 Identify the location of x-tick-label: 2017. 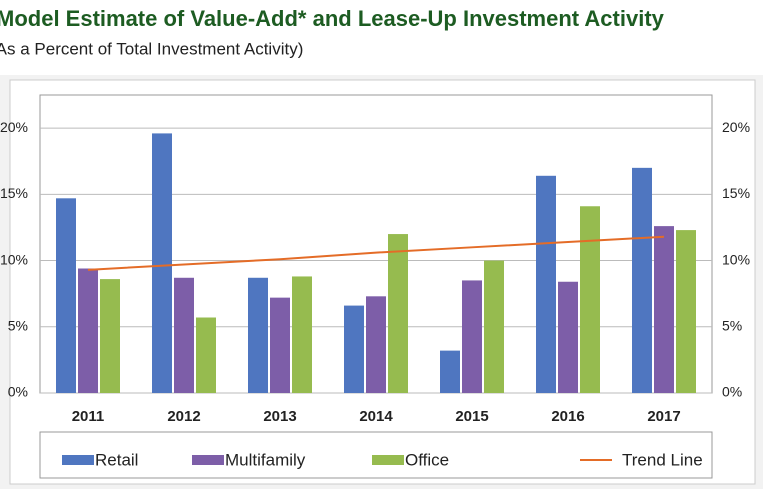
(663, 416).